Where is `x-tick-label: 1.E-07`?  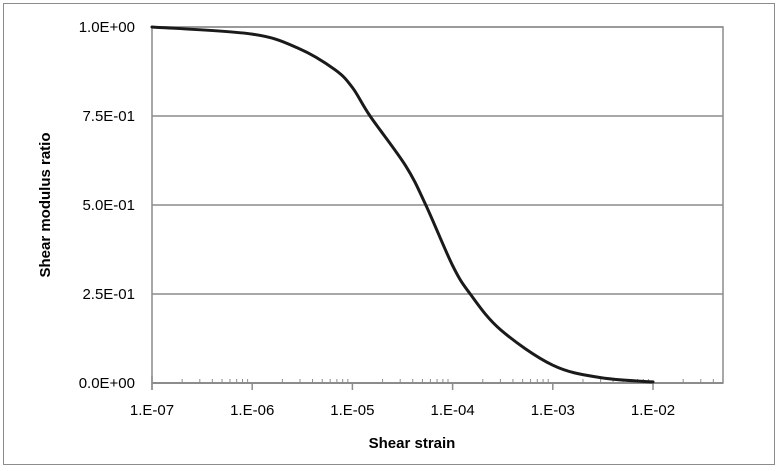
x-tick-label: 1.E-07 is located at coordinates (152, 410).